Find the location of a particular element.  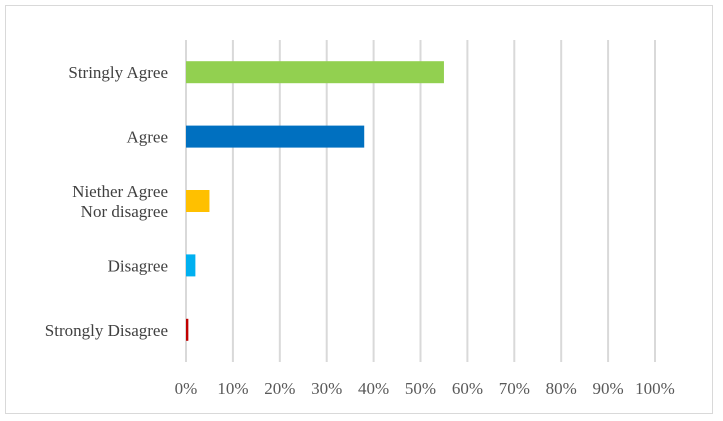

x-tick-label: 100% is located at coordinates (655, 388).